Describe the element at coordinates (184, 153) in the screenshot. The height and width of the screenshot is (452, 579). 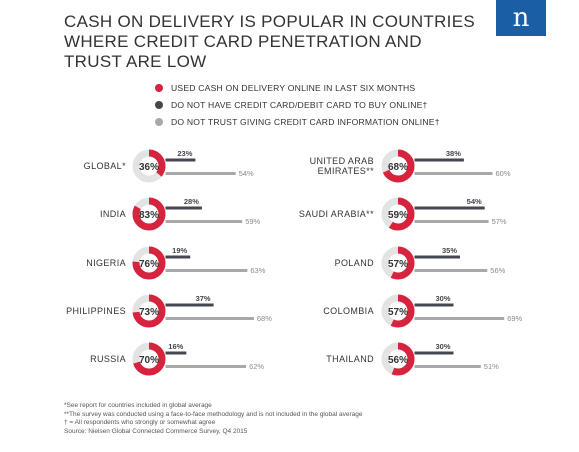
I see `no-card-value-global: 23%` at that location.